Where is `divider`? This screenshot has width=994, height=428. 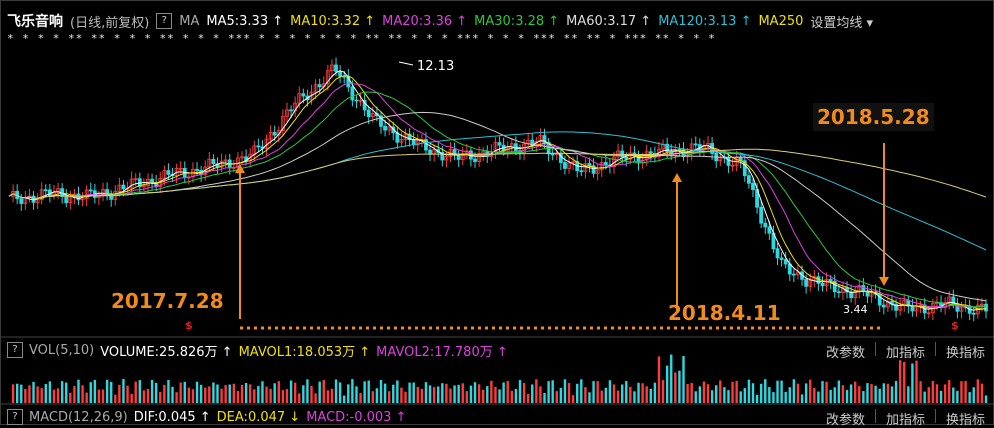 divider is located at coordinates (935, 349).